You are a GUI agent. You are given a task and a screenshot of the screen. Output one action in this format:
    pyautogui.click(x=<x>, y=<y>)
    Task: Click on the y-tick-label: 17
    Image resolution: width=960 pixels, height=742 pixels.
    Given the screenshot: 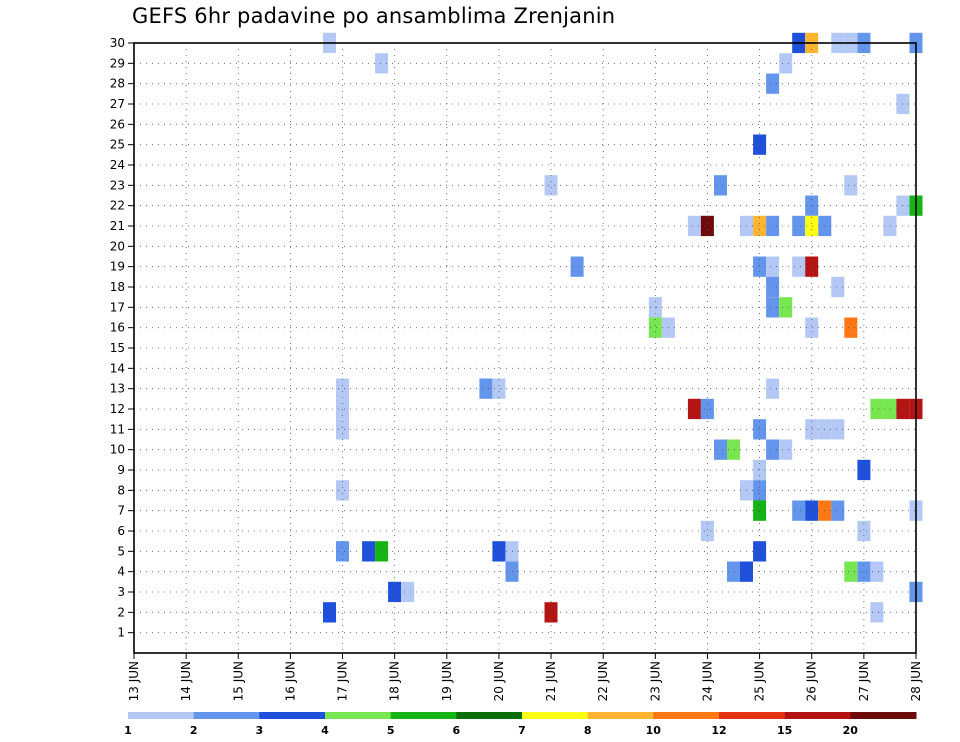 What is the action you would take?
    pyautogui.click(x=117, y=307)
    